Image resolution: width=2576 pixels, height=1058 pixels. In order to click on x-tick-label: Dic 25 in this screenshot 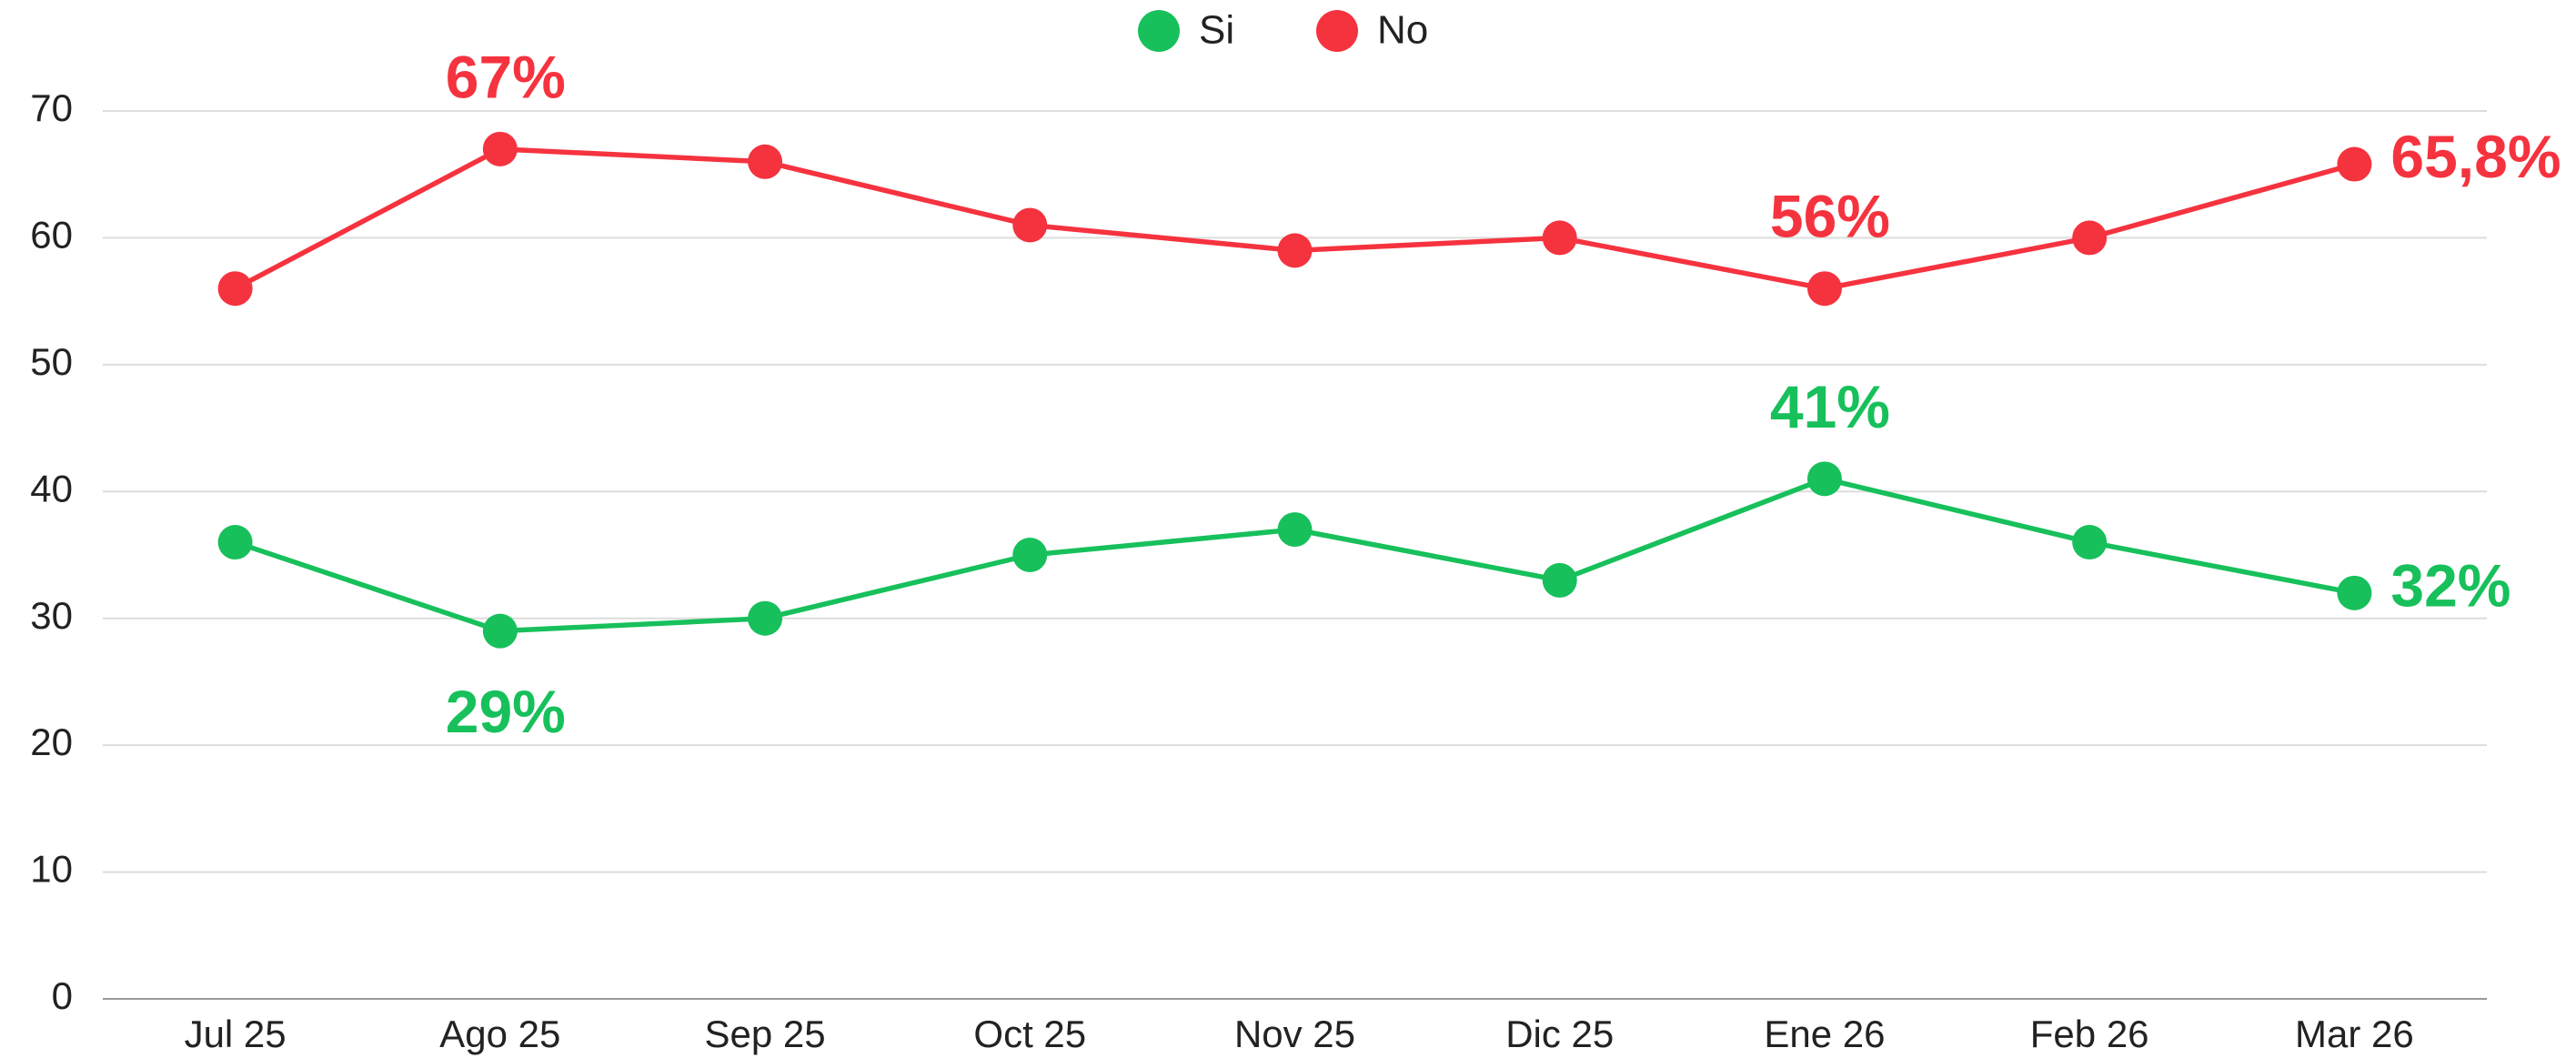, I will do `click(1559, 1034)`.